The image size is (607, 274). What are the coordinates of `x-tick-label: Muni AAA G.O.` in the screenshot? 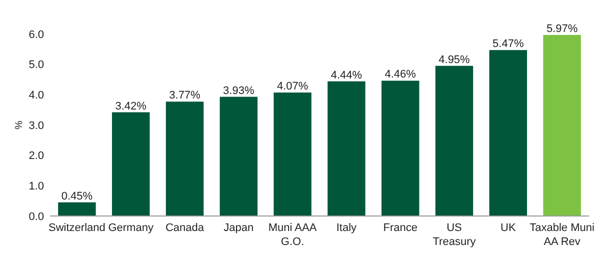 It's located at (293, 235).